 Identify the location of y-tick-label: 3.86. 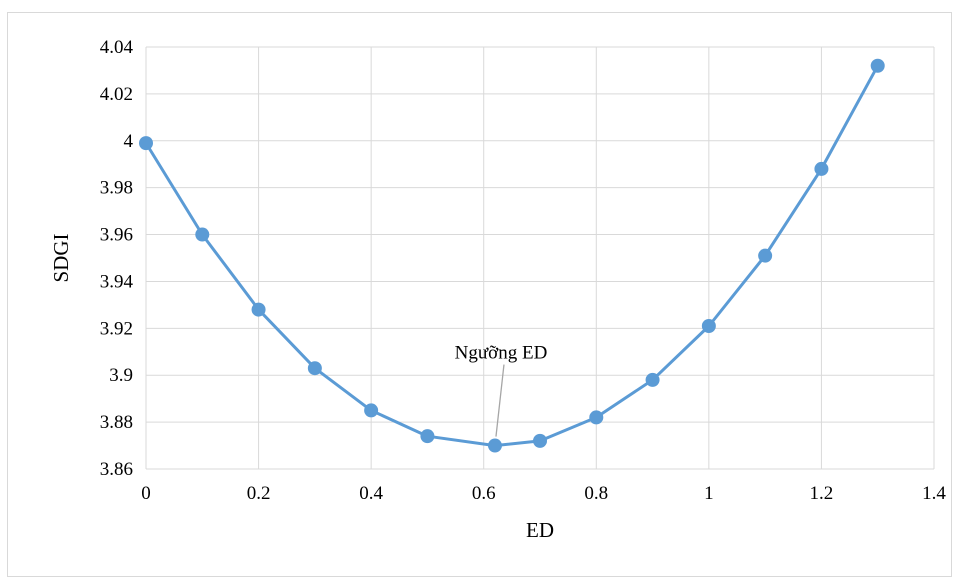
(116, 469).